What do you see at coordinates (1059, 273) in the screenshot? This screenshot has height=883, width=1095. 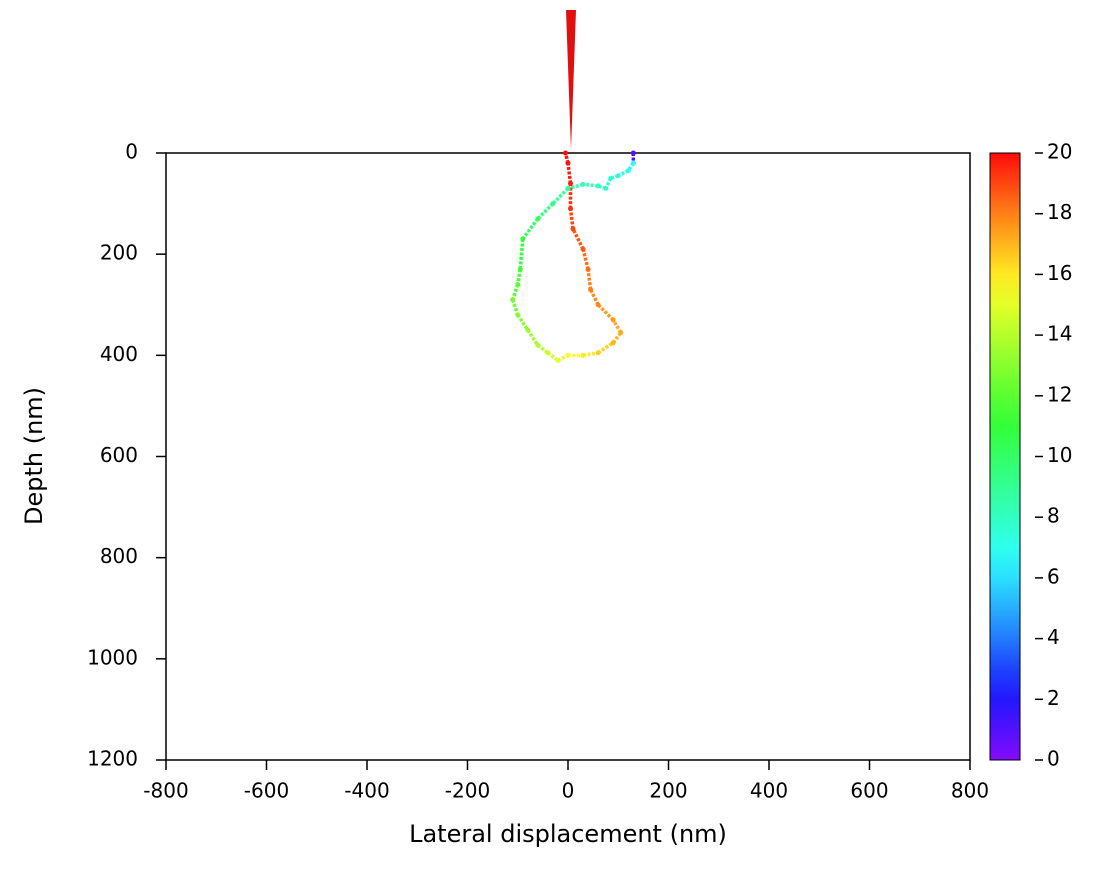 I see `colorbar-tick-label: 16` at bounding box center [1059, 273].